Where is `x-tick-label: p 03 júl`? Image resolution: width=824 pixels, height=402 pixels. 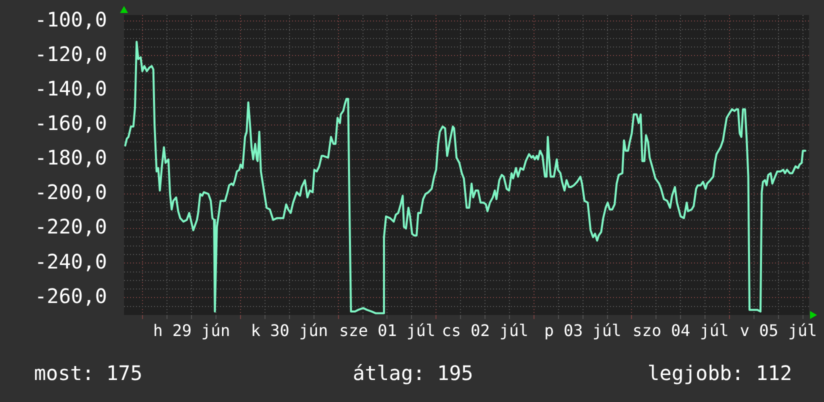 x-tick-label: p 03 júl is located at coordinates (583, 330).